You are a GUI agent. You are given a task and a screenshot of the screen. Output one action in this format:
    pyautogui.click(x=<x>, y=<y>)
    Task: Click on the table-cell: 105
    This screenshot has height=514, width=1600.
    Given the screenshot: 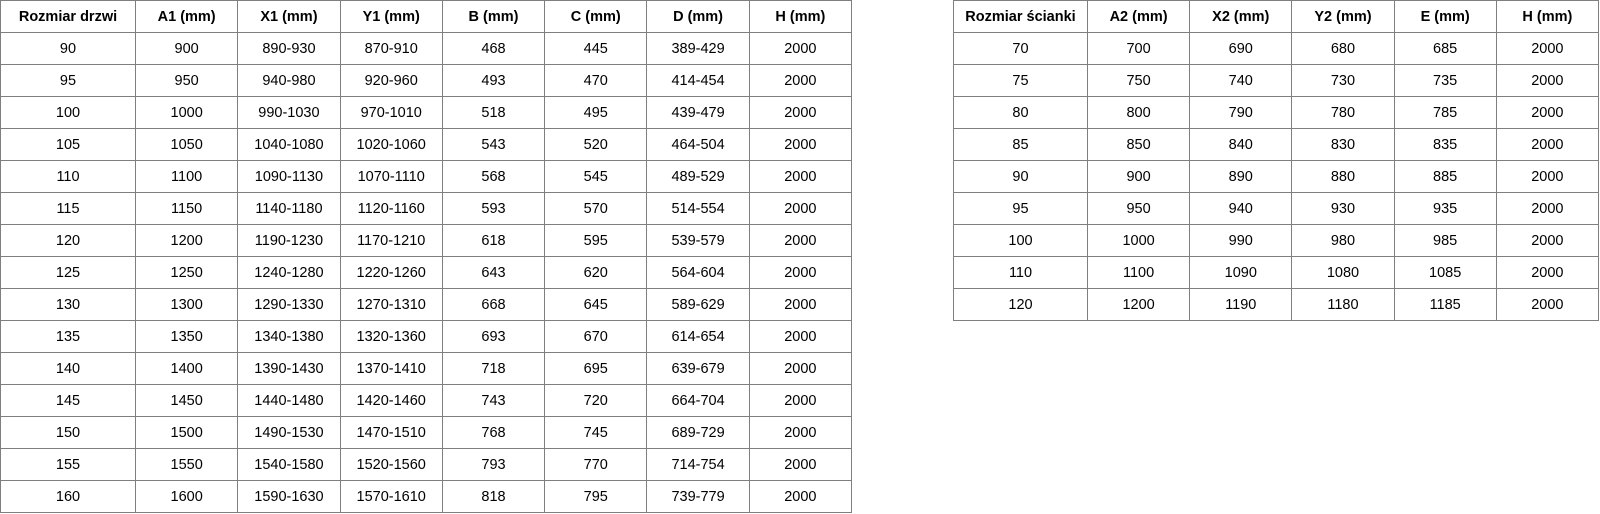 What is the action you would take?
    pyautogui.click(x=68, y=144)
    